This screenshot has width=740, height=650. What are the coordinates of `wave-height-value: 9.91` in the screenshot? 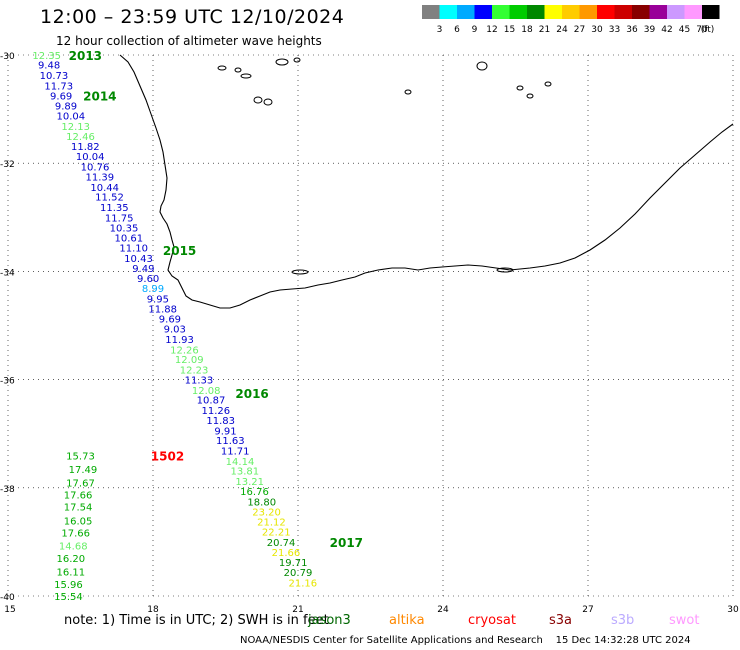 It's located at (225, 431).